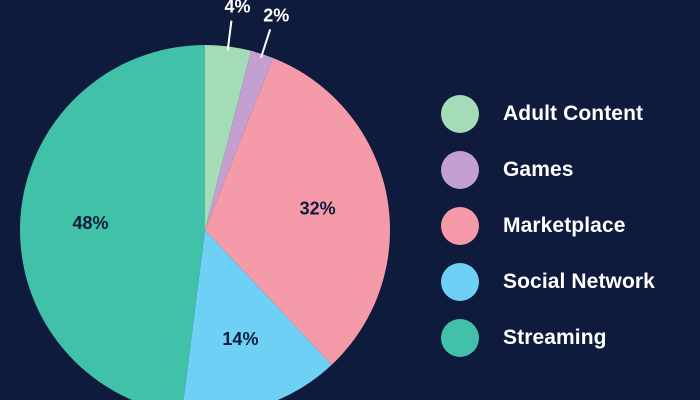 This screenshot has width=700, height=400. What do you see at coordinates (318, 209) in the screenshot?
I see `data-label-marketplace: 32%` at bounding box center [318, 209].